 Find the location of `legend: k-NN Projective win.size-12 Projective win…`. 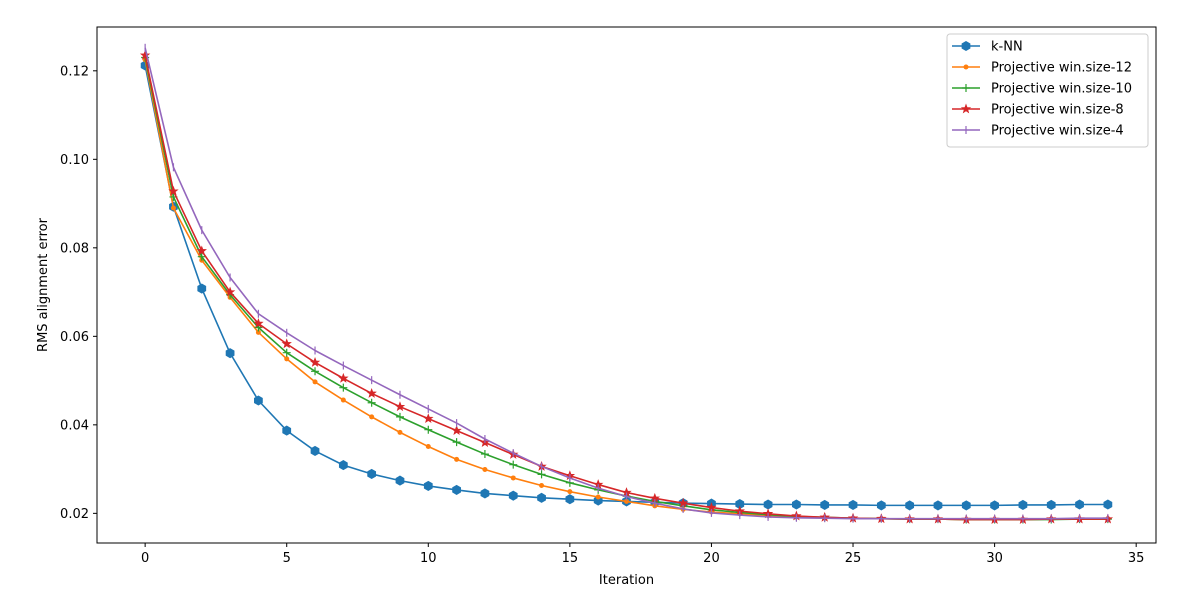

legend: k-NN Projective win.size-12 Projective win… is located at coordinates (1047, 90).